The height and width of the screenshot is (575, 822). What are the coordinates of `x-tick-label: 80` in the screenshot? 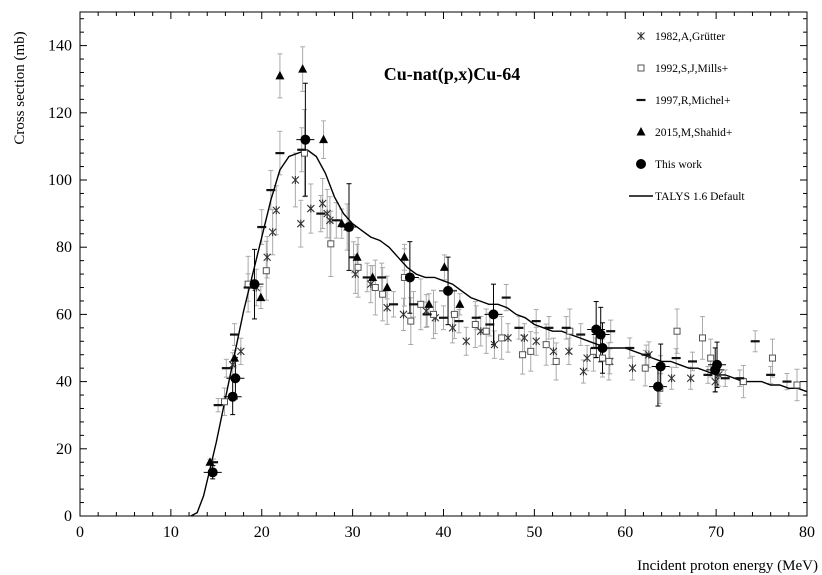 It's located at (807, 532).